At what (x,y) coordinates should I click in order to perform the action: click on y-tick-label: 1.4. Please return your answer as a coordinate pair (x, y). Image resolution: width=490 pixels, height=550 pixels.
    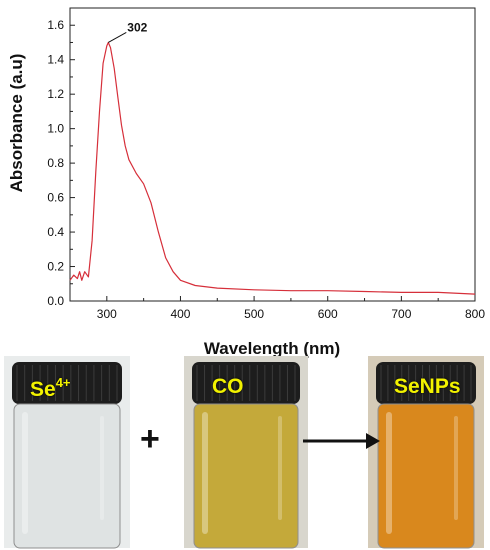
    Looking at the image, I should click on (55, 60).